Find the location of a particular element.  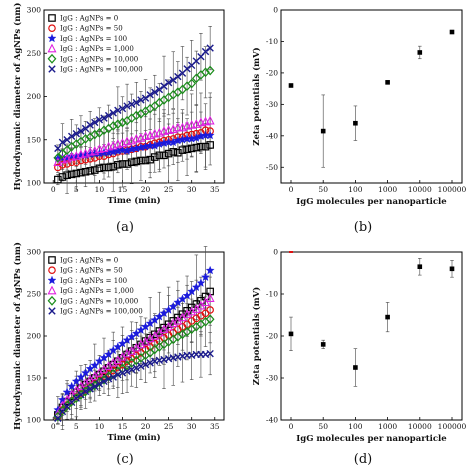

x-tick-label: 15 is located at coordinates (123, 426).